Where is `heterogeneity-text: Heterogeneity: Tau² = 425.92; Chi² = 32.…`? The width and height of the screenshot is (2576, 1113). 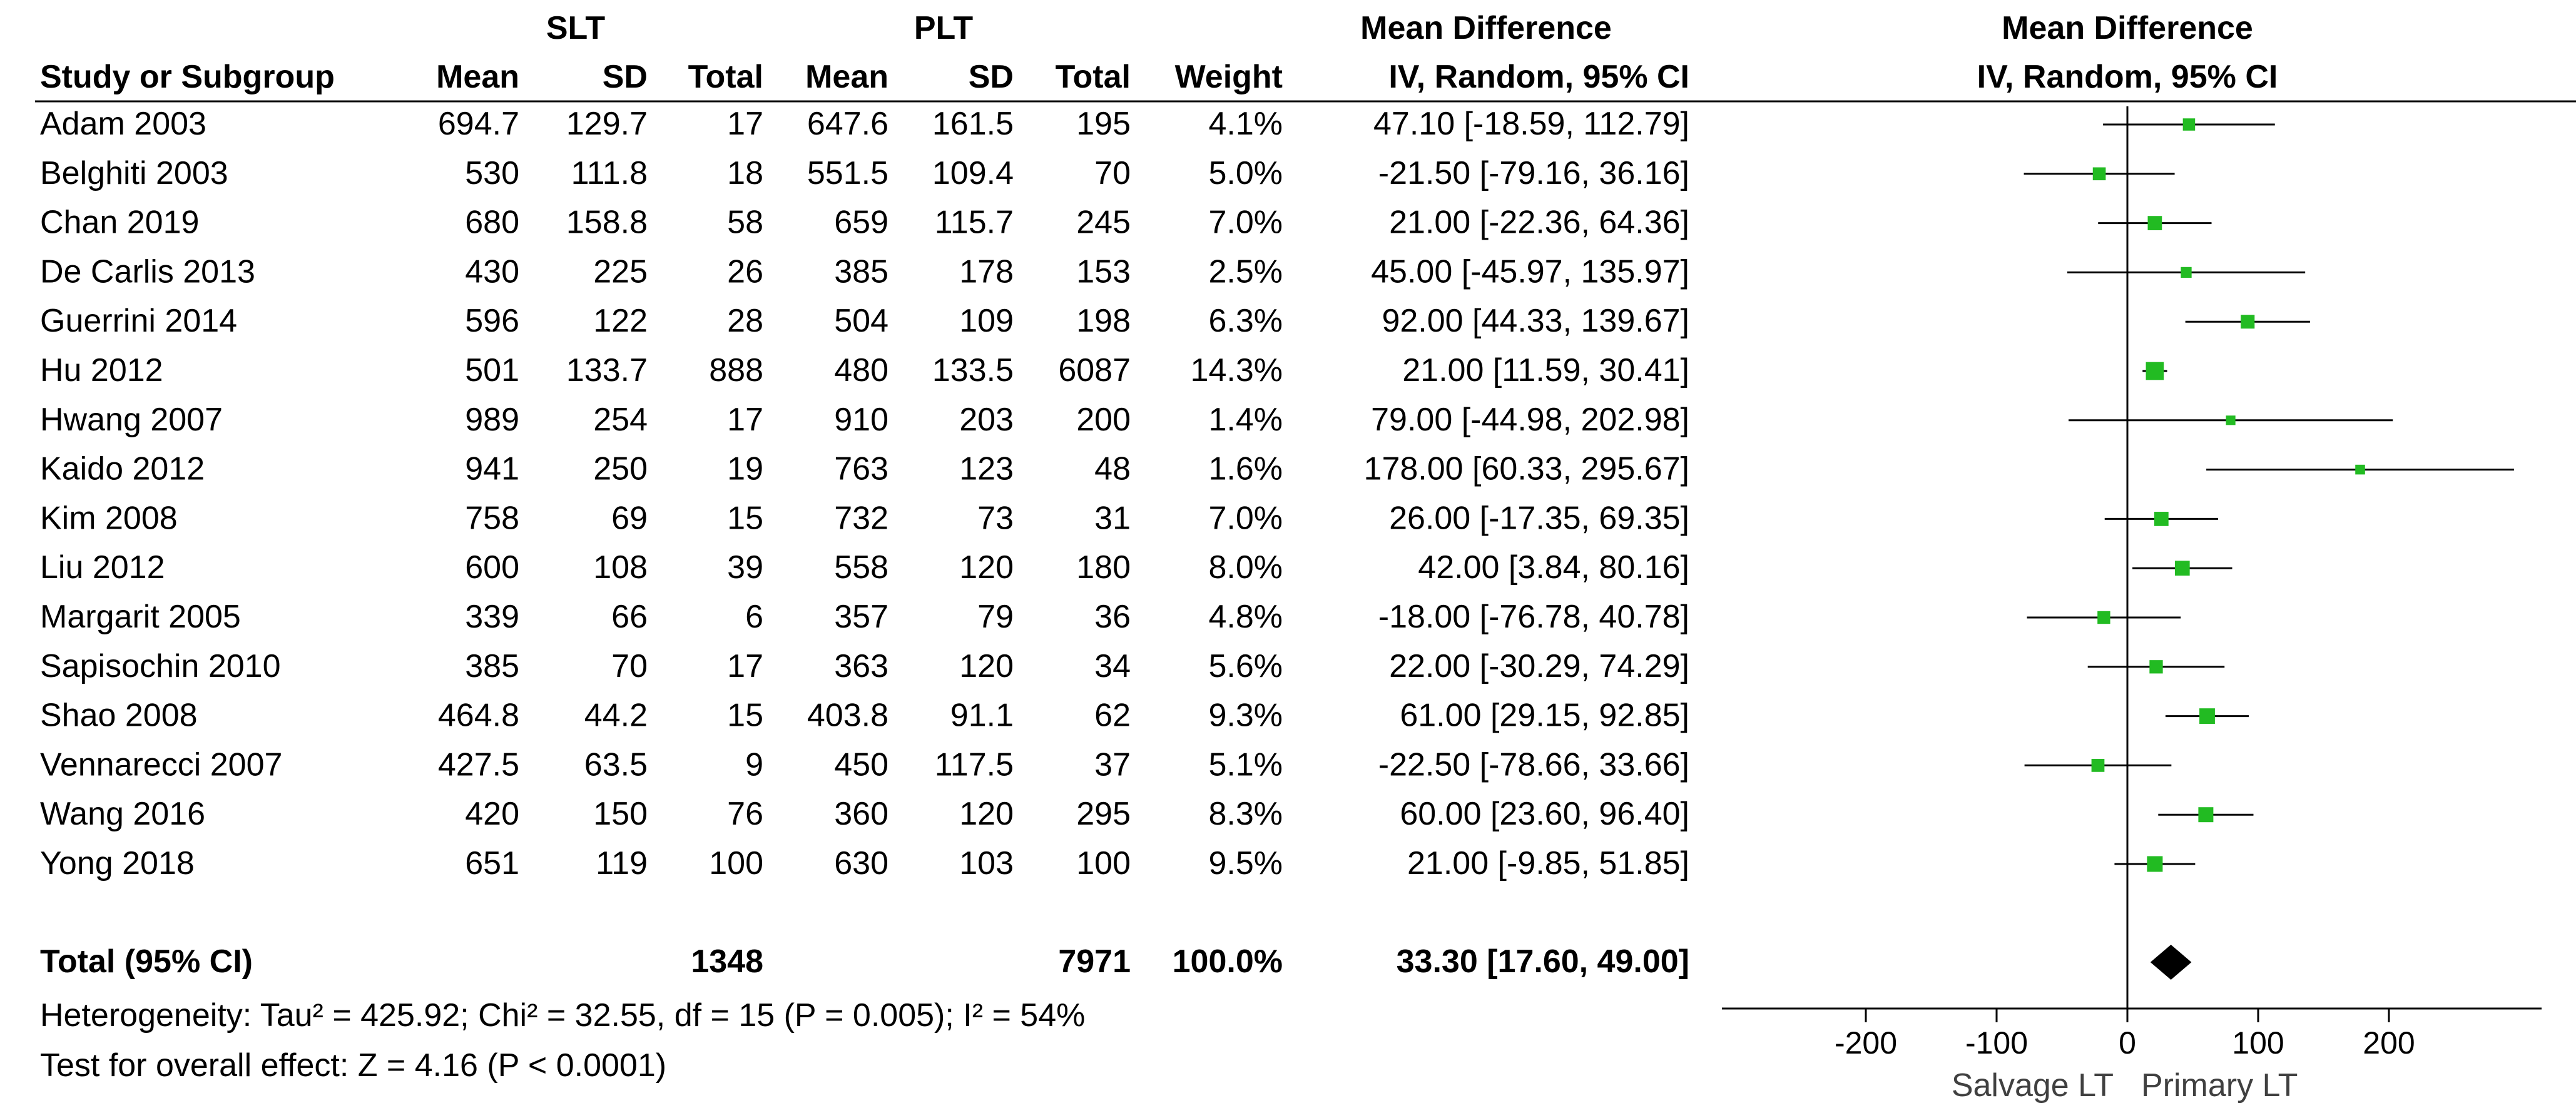
heterogeneity-text: Heterogeneity: Tau² = 425.92; Chi² = 32.… is located at coordinates (562, 1015).